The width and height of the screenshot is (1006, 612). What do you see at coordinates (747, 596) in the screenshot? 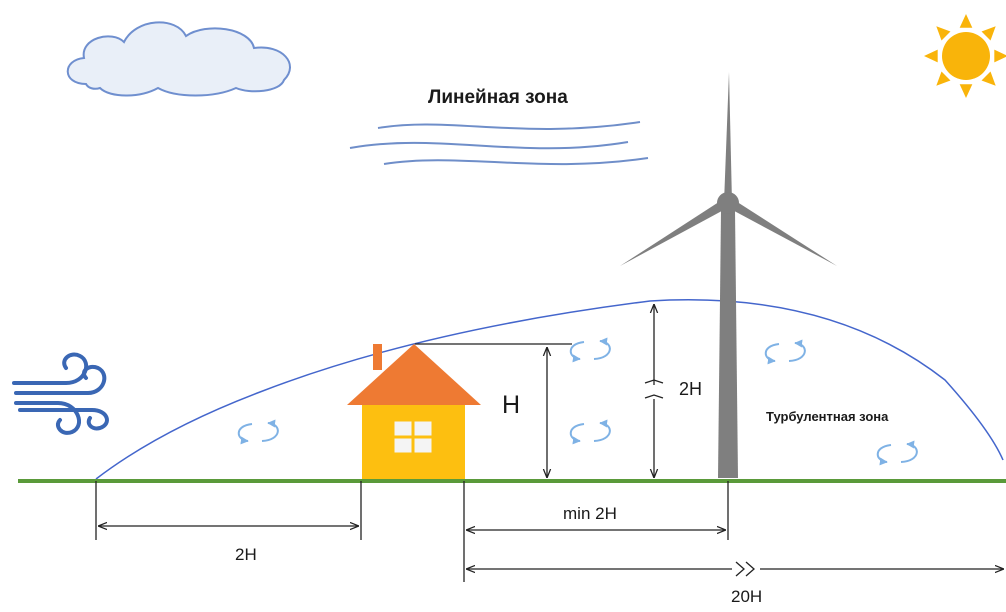
I see `downwind-distance-label: 20H` at bounding box center [747, 596].